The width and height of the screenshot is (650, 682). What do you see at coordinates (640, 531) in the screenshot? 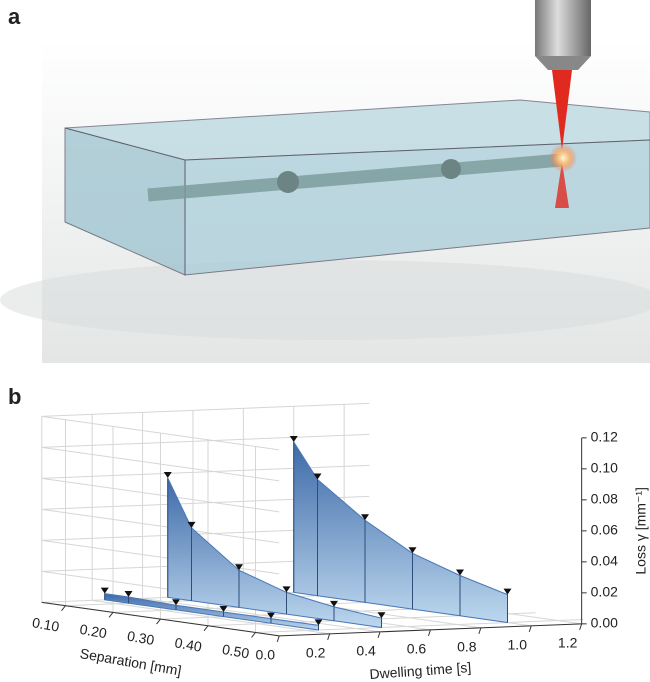
I see `z-axis-label: Loss γ [mm⁻¹]` at bounding box center [640, 531].